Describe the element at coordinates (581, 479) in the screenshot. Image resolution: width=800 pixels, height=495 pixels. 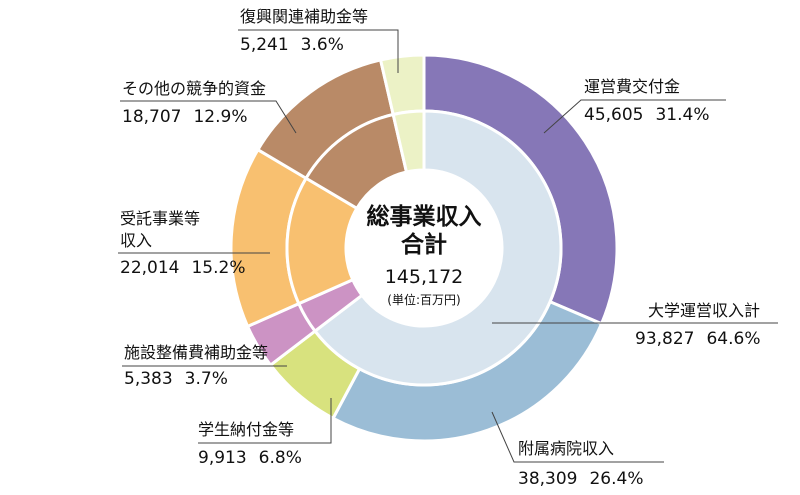
I see `label-value-byoin: 38,309 26.4%` at that location.